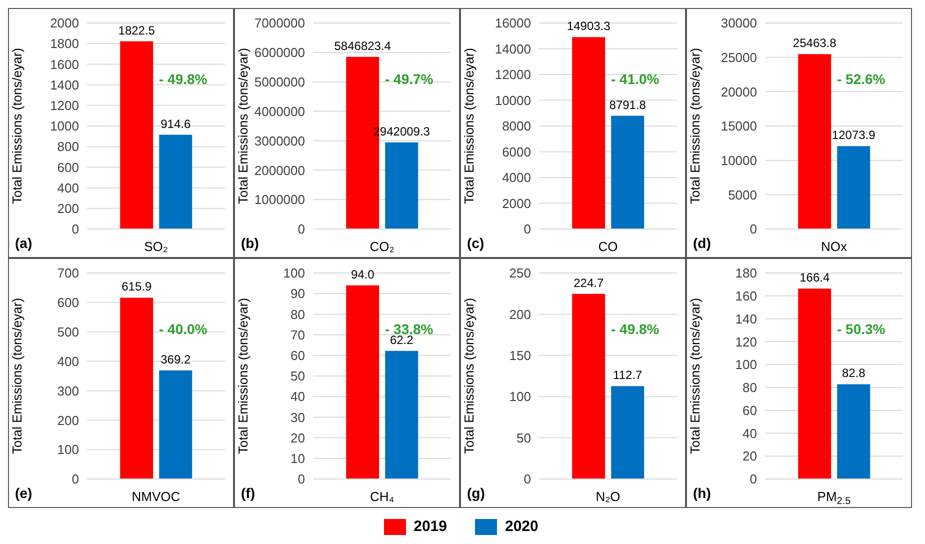 Image resolution: width=925 pixels, height=544 pixels. Describe the element at coordinates (64, 64) in the screenshot. I see `y-tick-label: 1600` at that location.